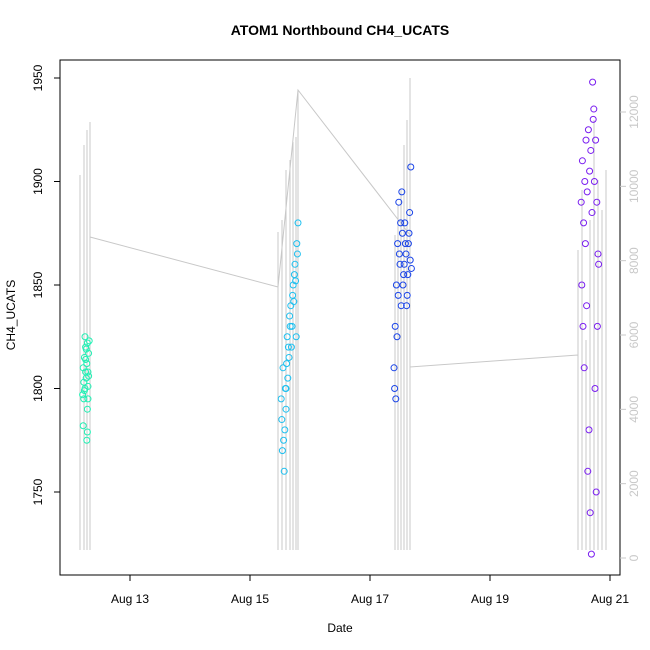 Image resolution: width=650 pixels, height=650 pixels. I want to click on y2-tick-label: 4000, so click(634, 409).